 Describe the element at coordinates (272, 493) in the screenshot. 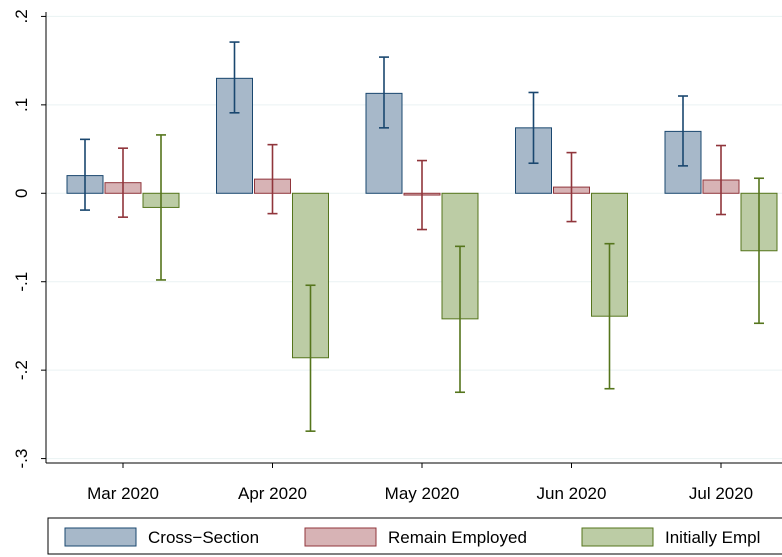

I see `x-tick-label: Apr 2020` at that location.